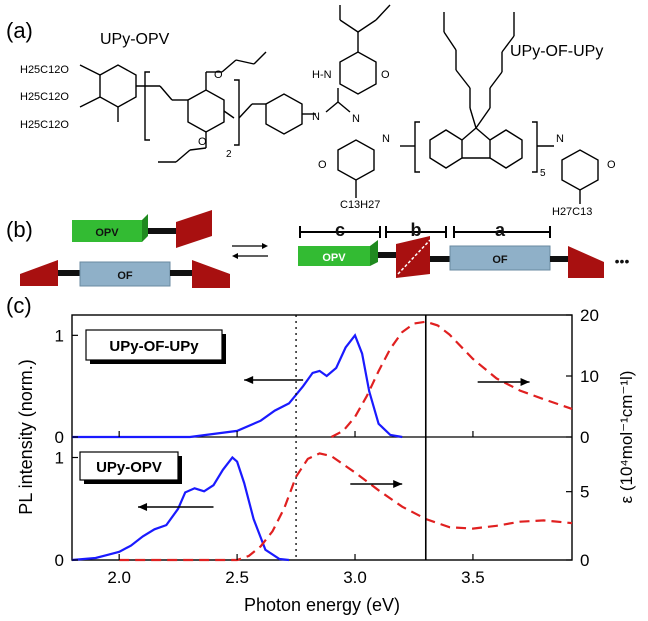 This screenshot has height=621, width=648. I want to click on hn-label: H-N, so click(322, 75).